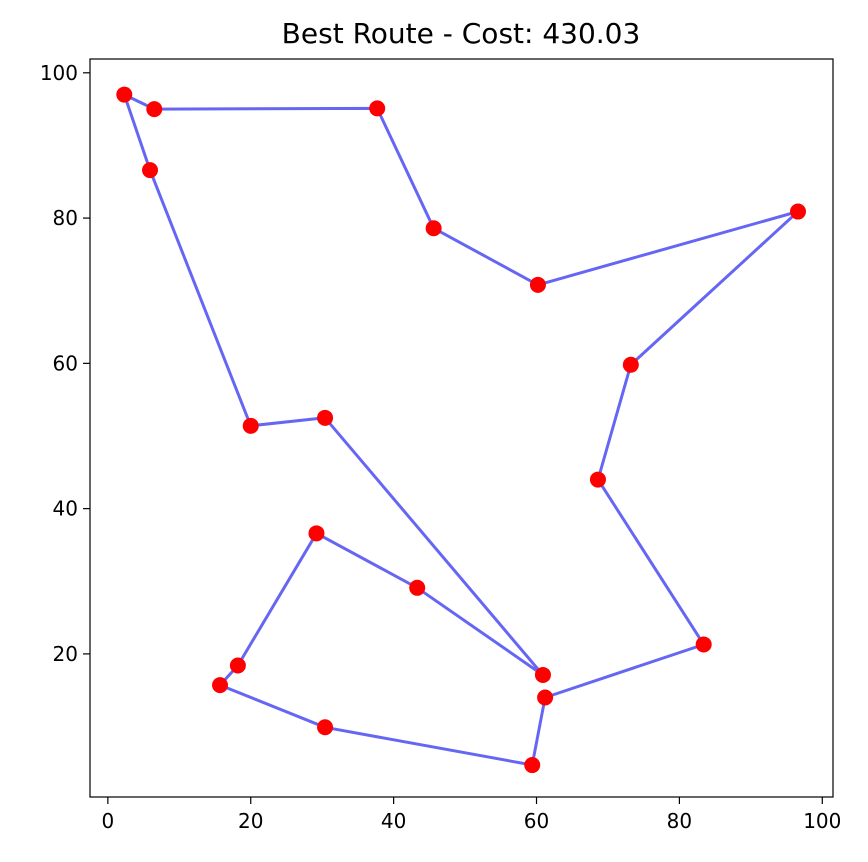 The width and height of the screenshot is (868, 862). I want to click on y-tick-label: 80, so click(65, 218).